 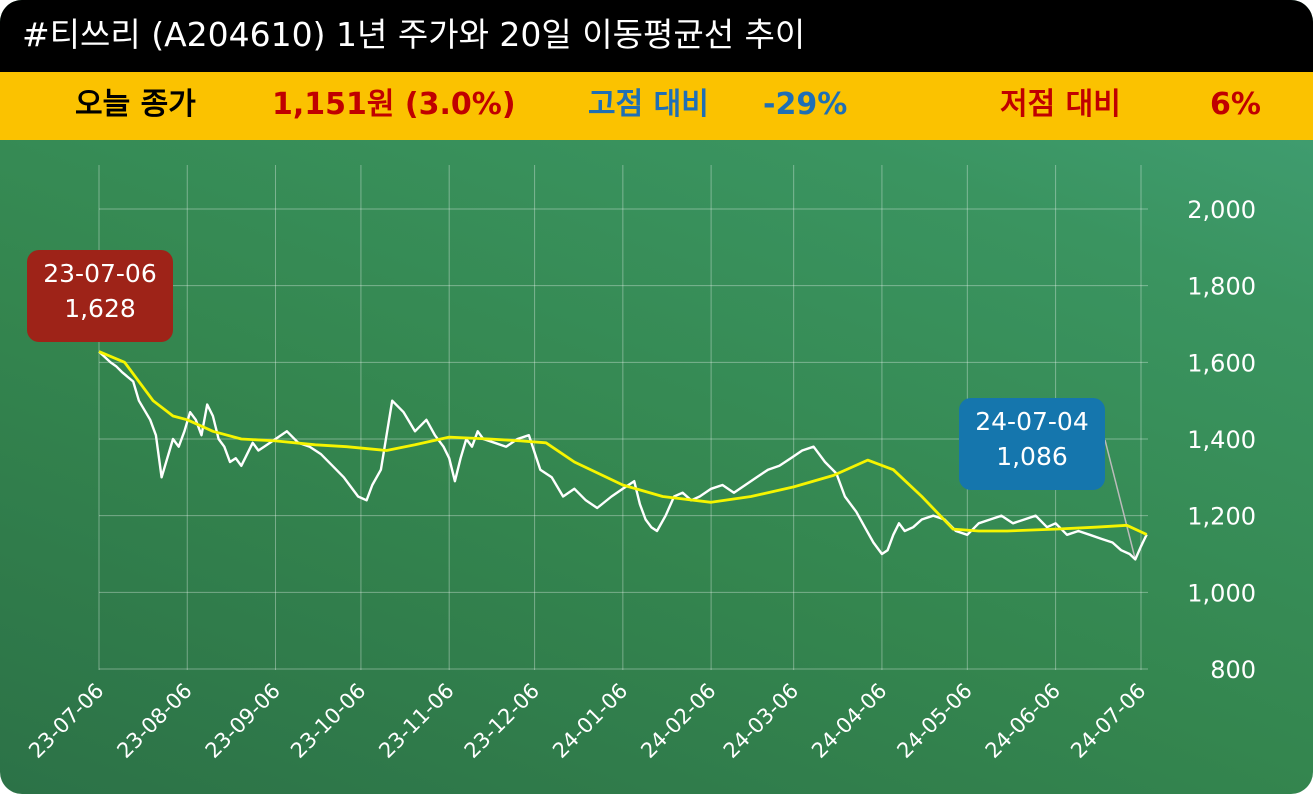 What do you see at coordinates (414, 34) in the screenshot?
I see `chart-title: #티쓰리 (A204610) 1년 주가와 20일 이동평균선 추이` at bounding box center [414, 34].